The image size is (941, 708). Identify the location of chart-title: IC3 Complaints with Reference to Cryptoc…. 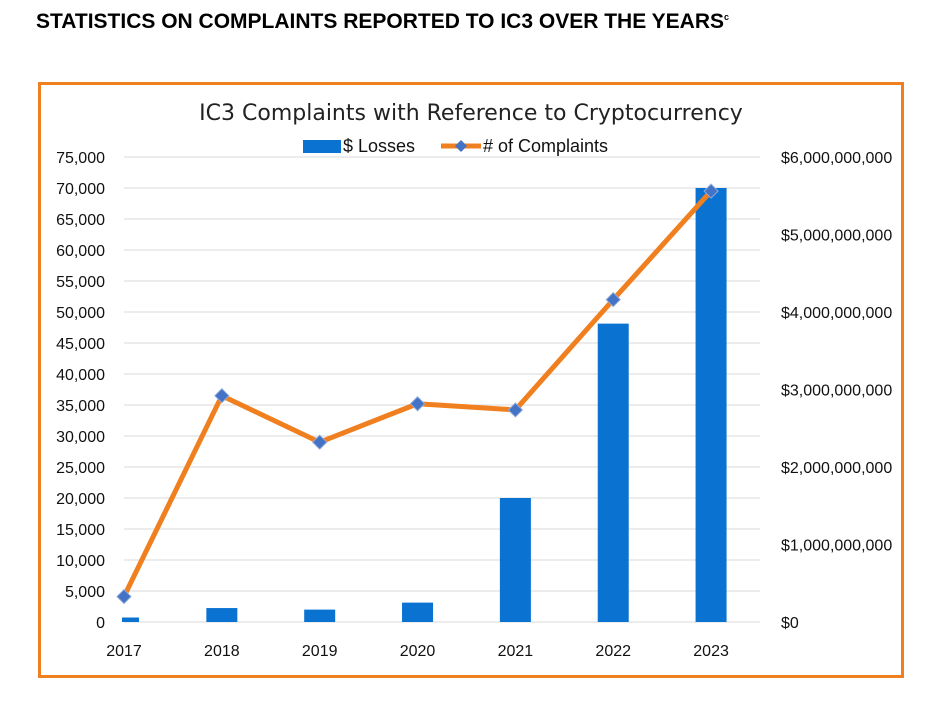
(471, 113).